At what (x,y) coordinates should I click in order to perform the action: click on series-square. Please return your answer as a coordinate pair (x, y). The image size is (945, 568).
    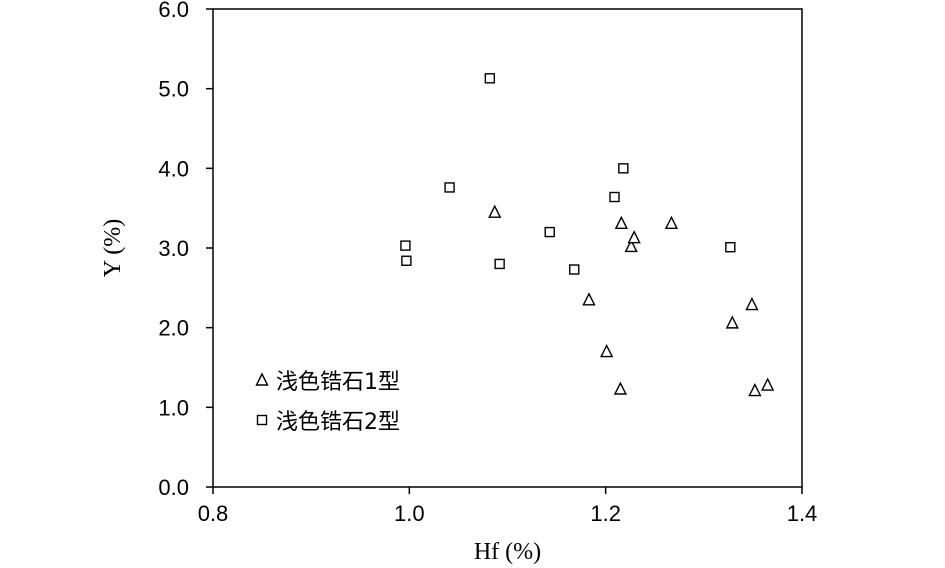
    Looking at the image, I should click on (568, 174).